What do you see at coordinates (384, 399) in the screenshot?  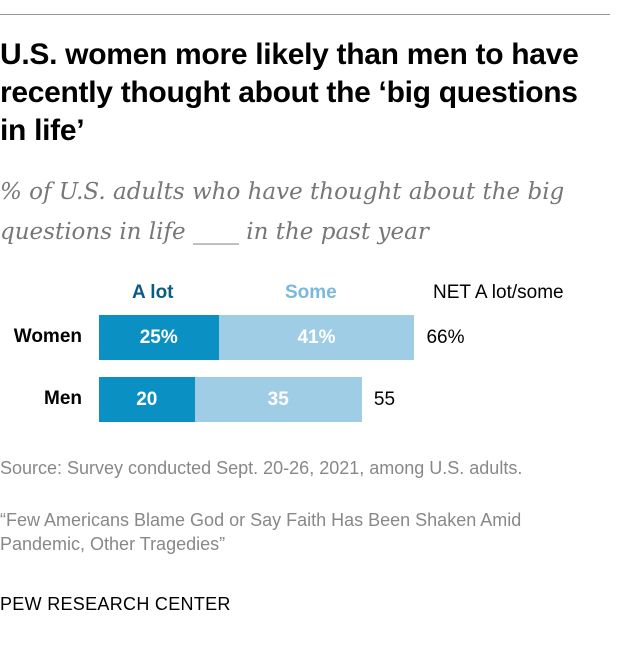 I see `net-label-men: 55` at bounding box center [384, 399].